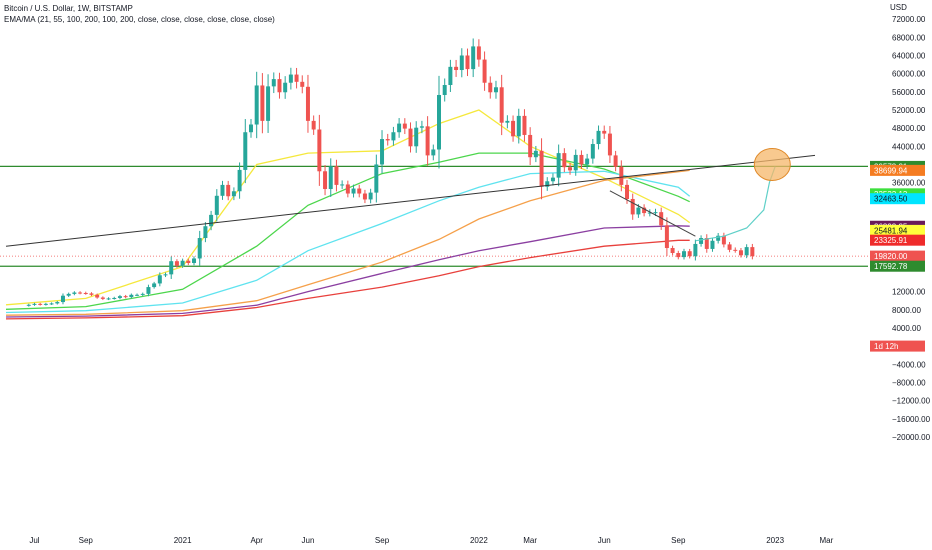 This screenshot has width=932, height=550. What do you see at coordinates (911, 419) in the screenshot?
I see `y-tick-label: −16000.00` at bounding box center [911, 419].